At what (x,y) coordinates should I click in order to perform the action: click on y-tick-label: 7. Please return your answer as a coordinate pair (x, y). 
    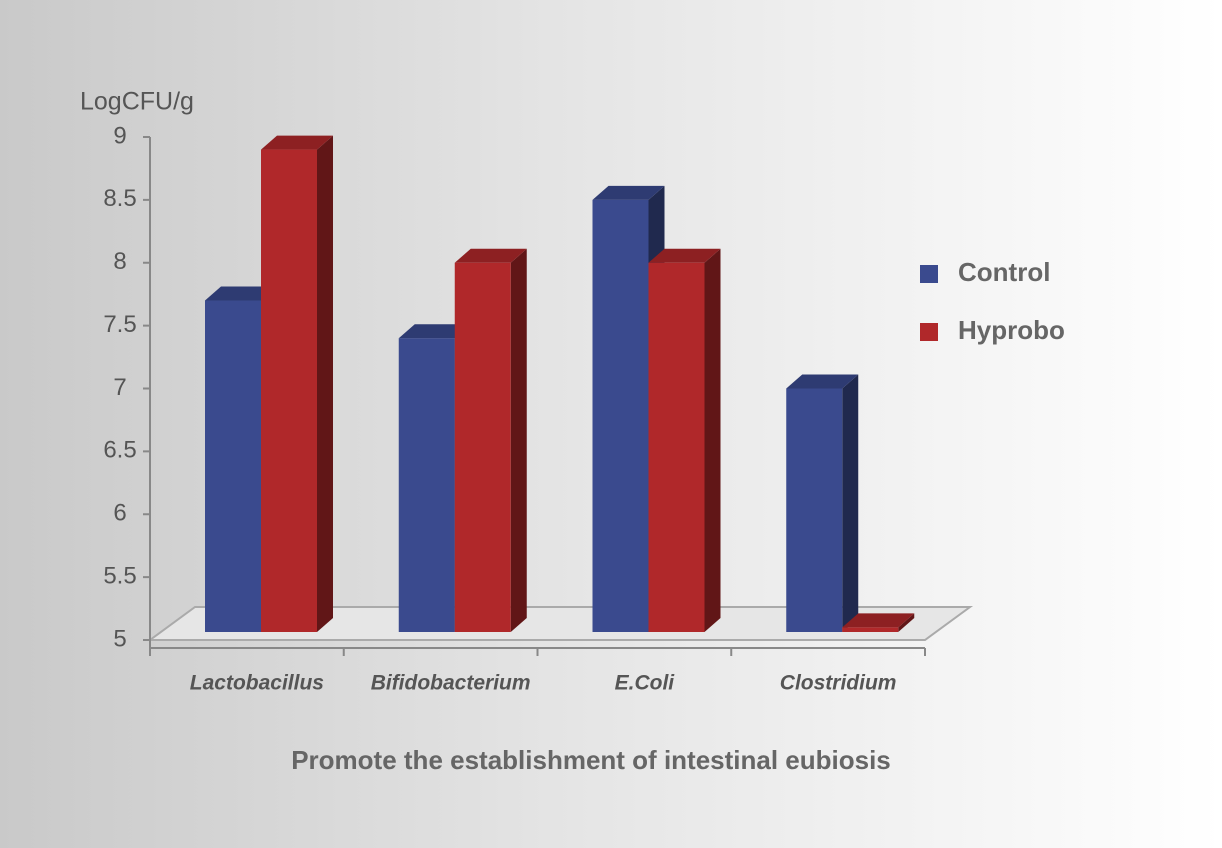
    Looking at the image, I should click on (119, 387).